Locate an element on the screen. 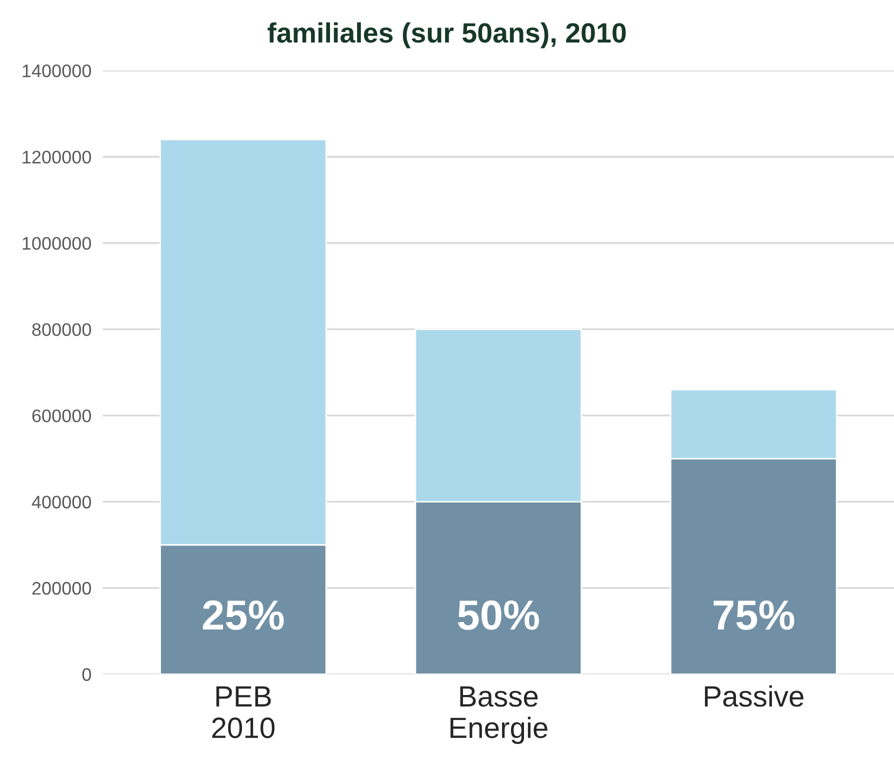 This screenshot has height=784, width=894. x-tick-label: PEB 2010 is located at coordinates (243, 712).